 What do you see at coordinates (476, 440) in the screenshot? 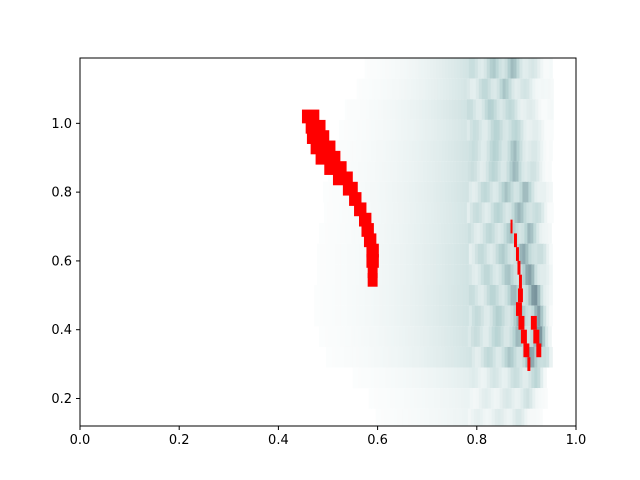
I see `x-tick-label: 0.8` at bounding box center [476, 440].